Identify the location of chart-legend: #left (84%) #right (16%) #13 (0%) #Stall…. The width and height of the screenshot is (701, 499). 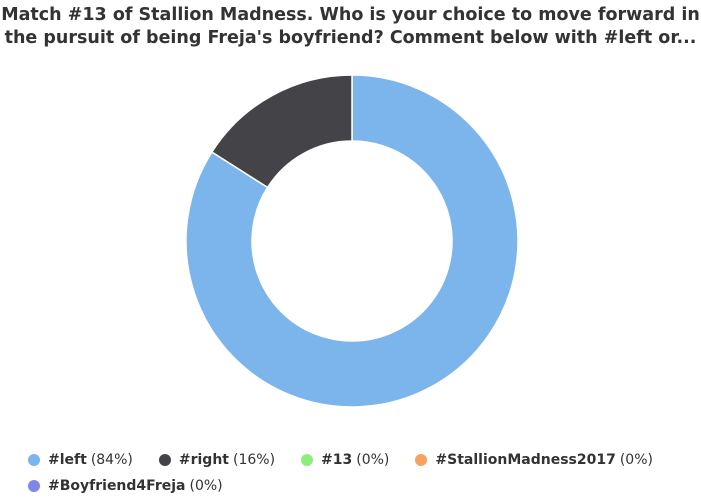
(363, 473).